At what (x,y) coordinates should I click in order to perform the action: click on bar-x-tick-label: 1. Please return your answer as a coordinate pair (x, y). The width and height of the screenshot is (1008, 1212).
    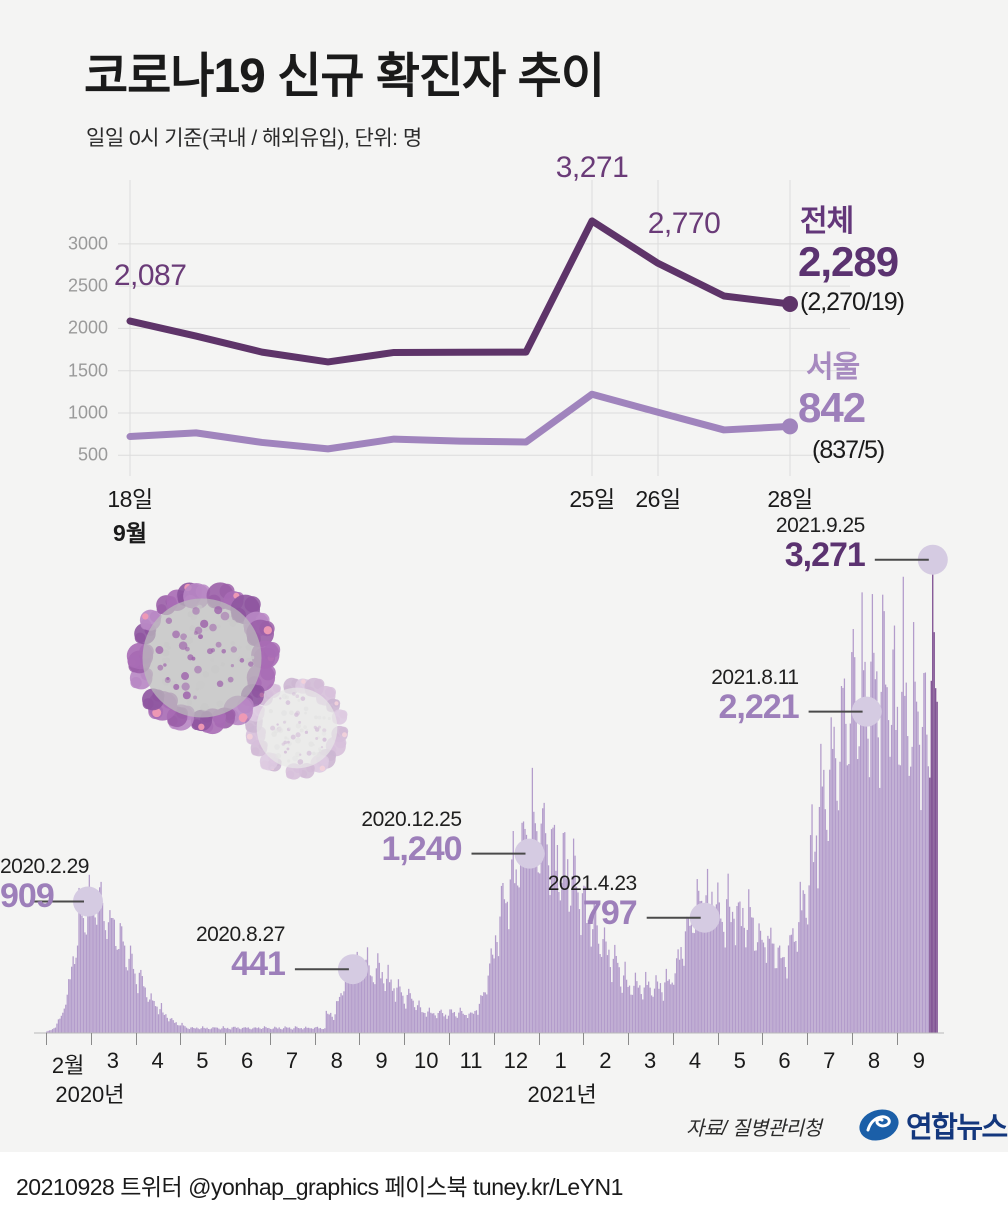
    Looking at the image, I should click on (560, 1060).